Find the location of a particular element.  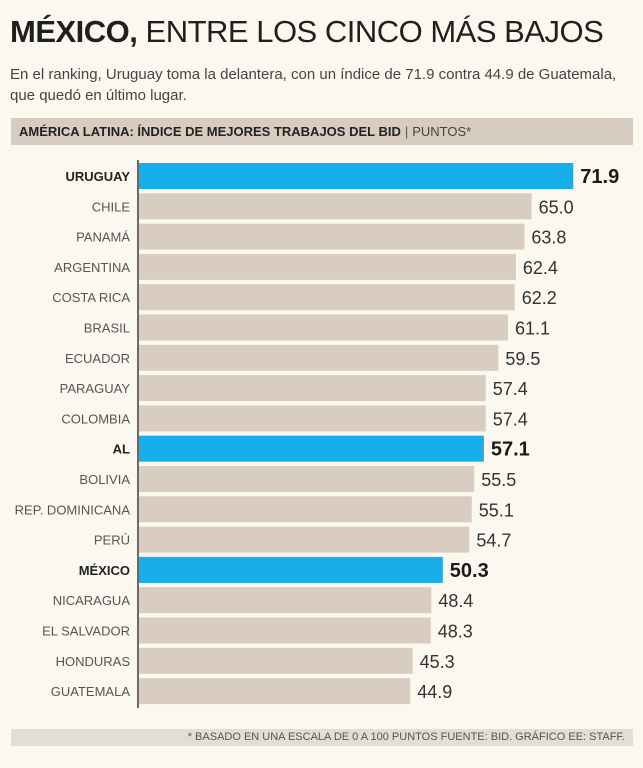

category-label: COSTA RICA is located at coordinates (91, 297).